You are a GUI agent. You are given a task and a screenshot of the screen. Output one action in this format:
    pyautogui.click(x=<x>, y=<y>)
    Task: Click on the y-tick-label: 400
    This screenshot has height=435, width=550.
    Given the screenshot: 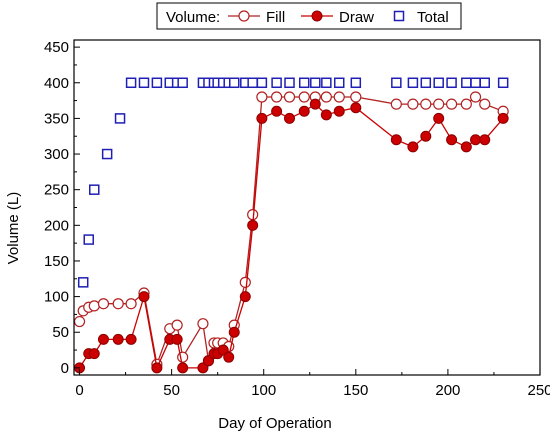 What is the action you would take?
    pyautogui.click(x=56, y=83)
    